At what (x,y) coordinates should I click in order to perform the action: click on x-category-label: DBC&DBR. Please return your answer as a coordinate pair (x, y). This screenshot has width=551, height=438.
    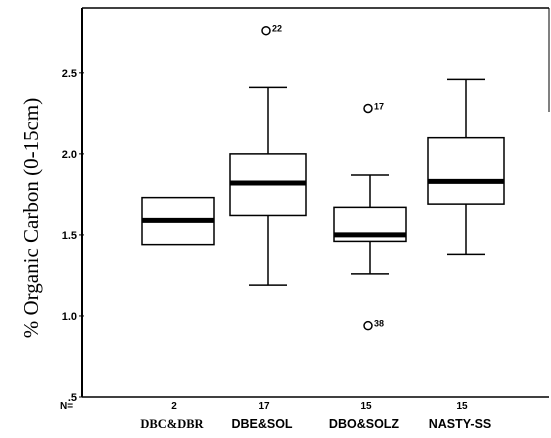
    Looking at the image, I should click on (172, 424).